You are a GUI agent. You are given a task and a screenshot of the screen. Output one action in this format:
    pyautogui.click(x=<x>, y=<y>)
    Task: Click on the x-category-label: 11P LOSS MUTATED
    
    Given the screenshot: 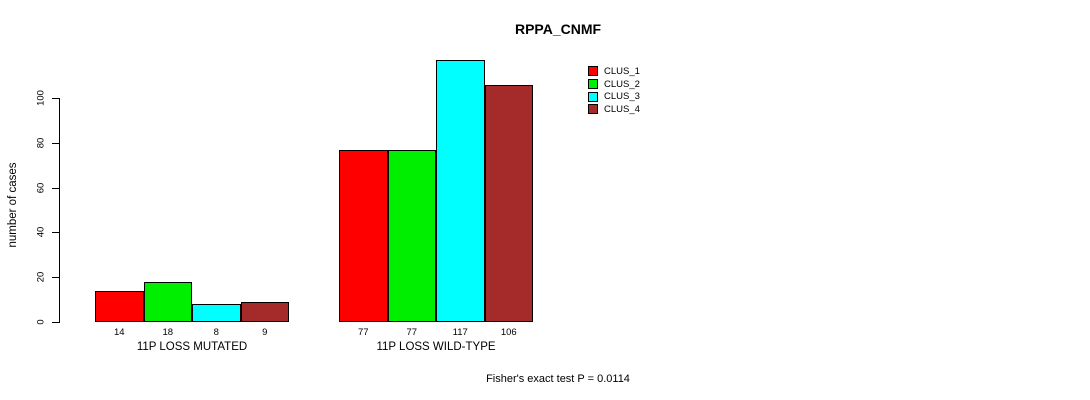 What is the action you would take?
    pyautogui.click(x=192, y=347)
    